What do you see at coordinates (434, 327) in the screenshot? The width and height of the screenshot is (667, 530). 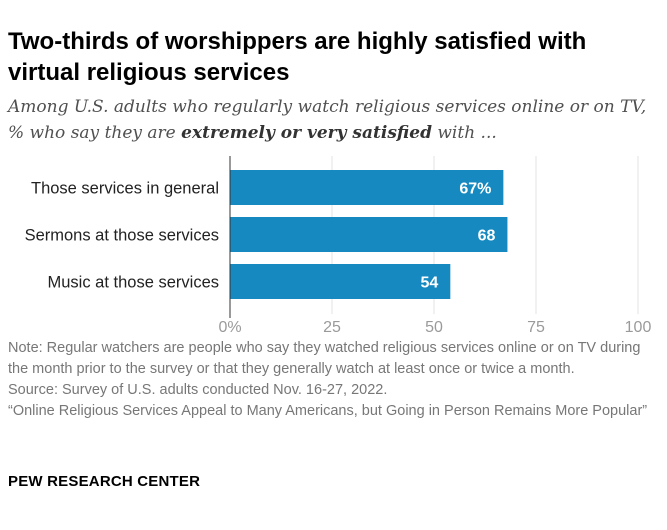 I see `tick-label: 50` at bounding box center [434, 327].